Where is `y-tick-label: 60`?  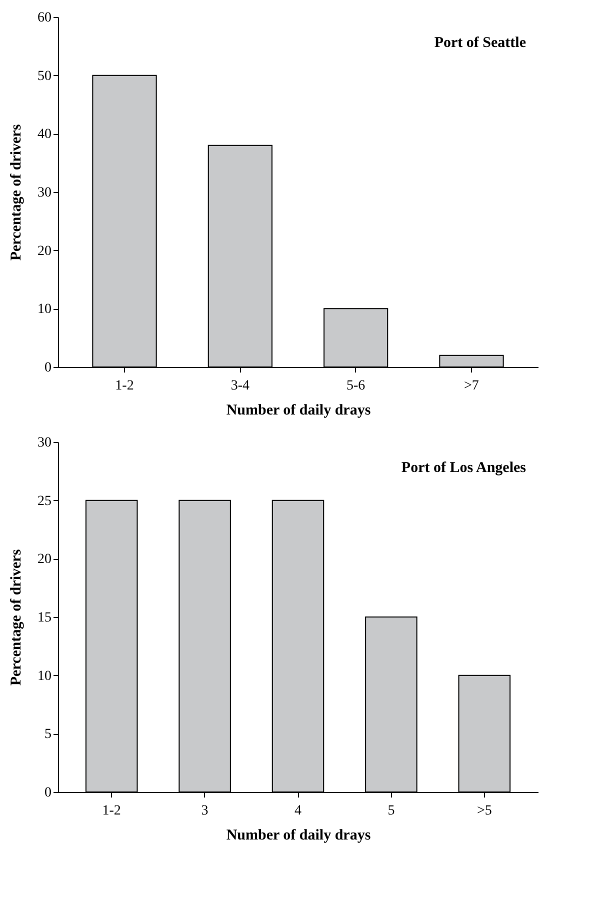
y-tick-label: 60 is located at coordinates (45, 18).